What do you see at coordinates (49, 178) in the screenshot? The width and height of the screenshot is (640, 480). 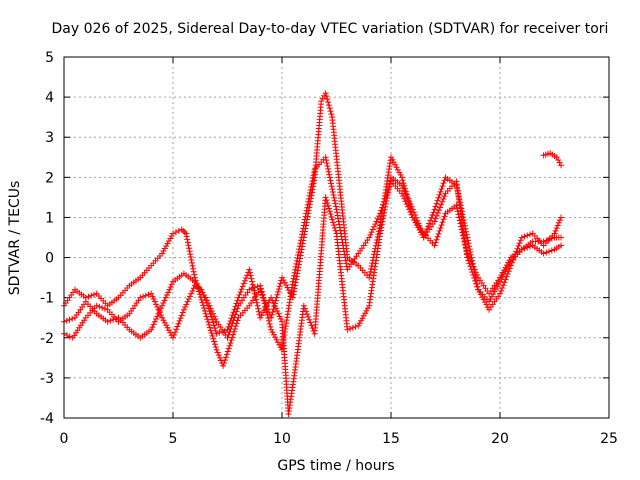 I see `y-tick-label: 2` at bounding box center [49, 178].